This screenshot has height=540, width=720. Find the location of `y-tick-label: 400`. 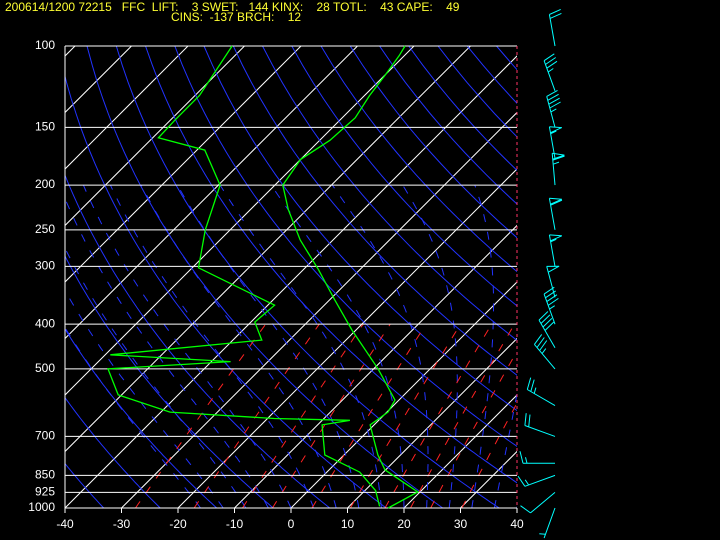

y-tick-label: 400 is located at coordinates (45, 323).